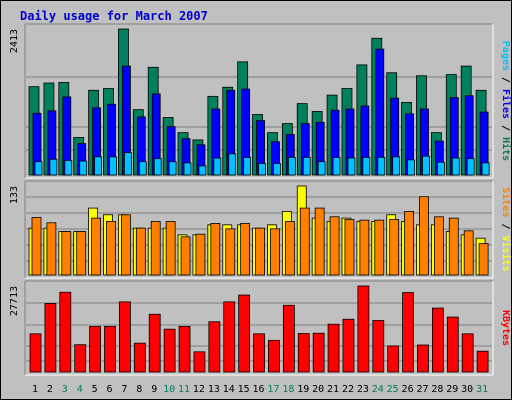 The height and width of the screenshot is (400, 512). I want to click on legend-visits: Visits, so click(506, 254).